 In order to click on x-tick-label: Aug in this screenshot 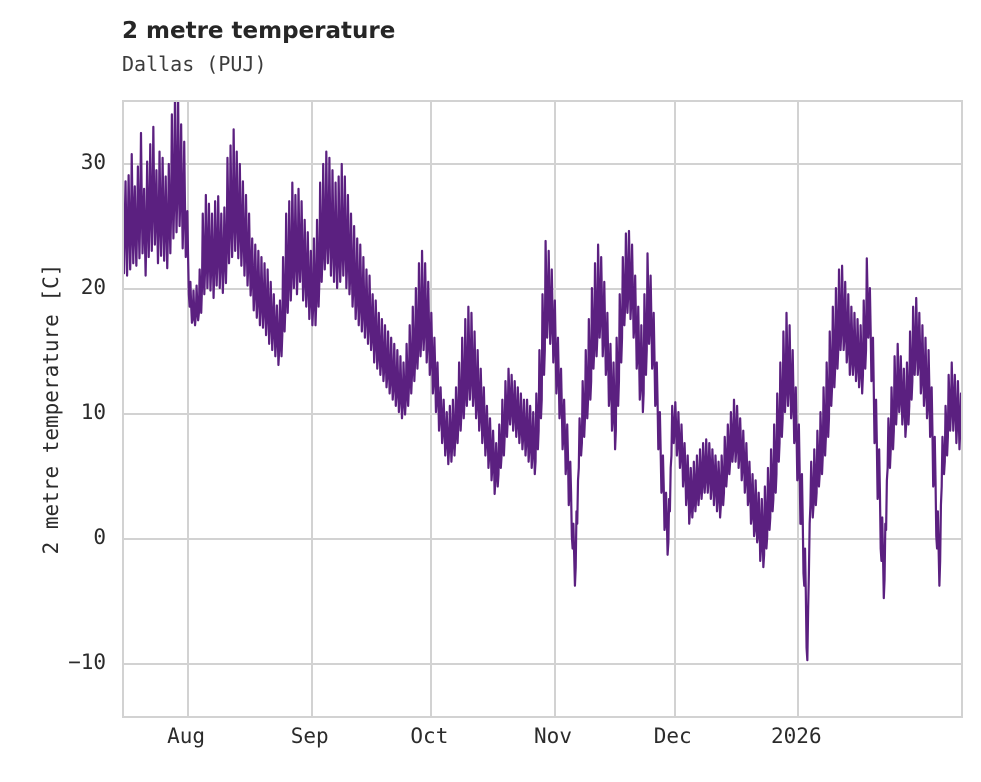, I will do `click(186, 736)`.